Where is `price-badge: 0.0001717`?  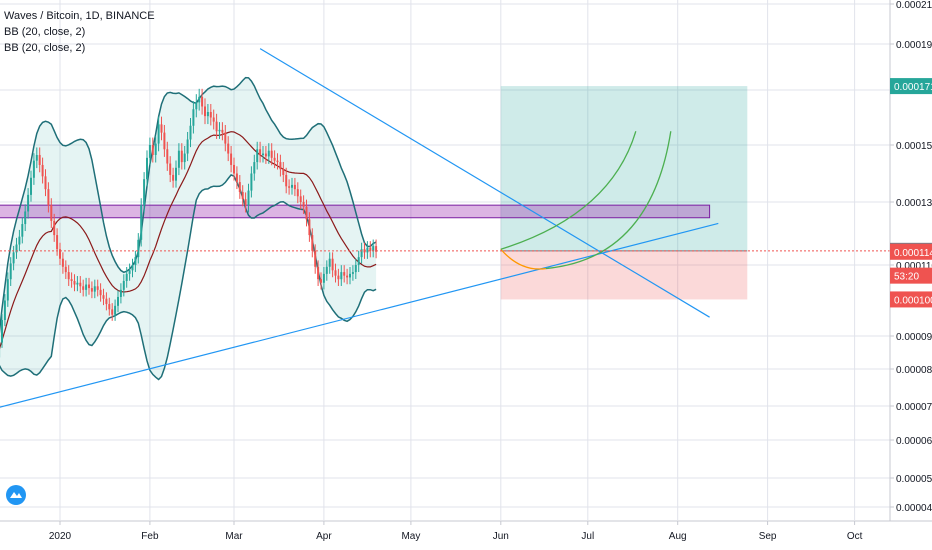 price-badge: 0.0001717 is located at coordinates (911, 86).